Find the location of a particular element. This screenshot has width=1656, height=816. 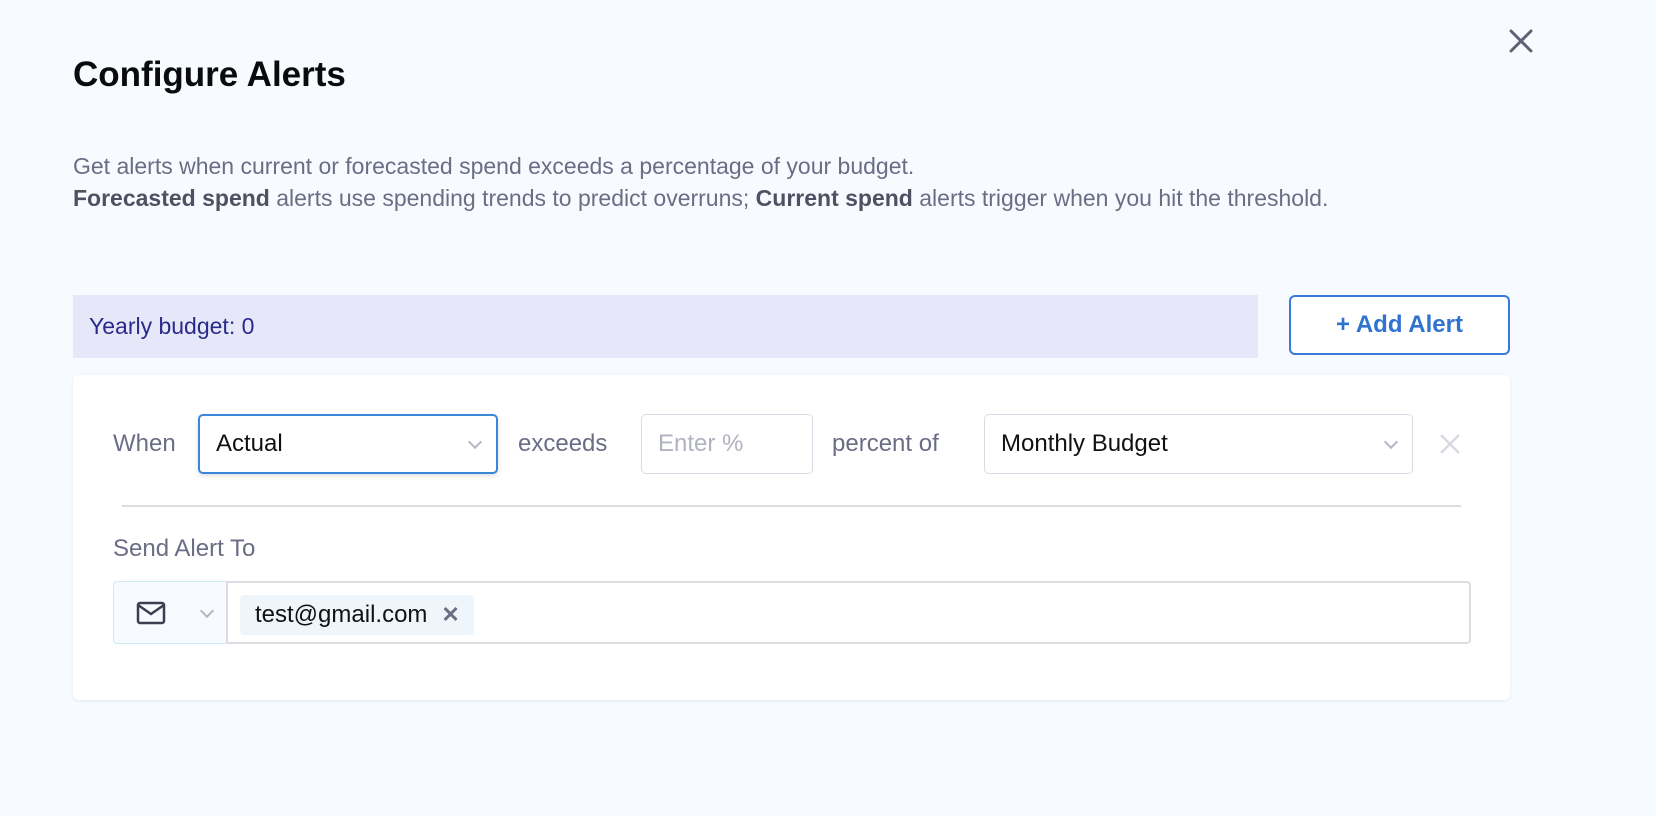

when-label: When is located at coordinates (144, 443).